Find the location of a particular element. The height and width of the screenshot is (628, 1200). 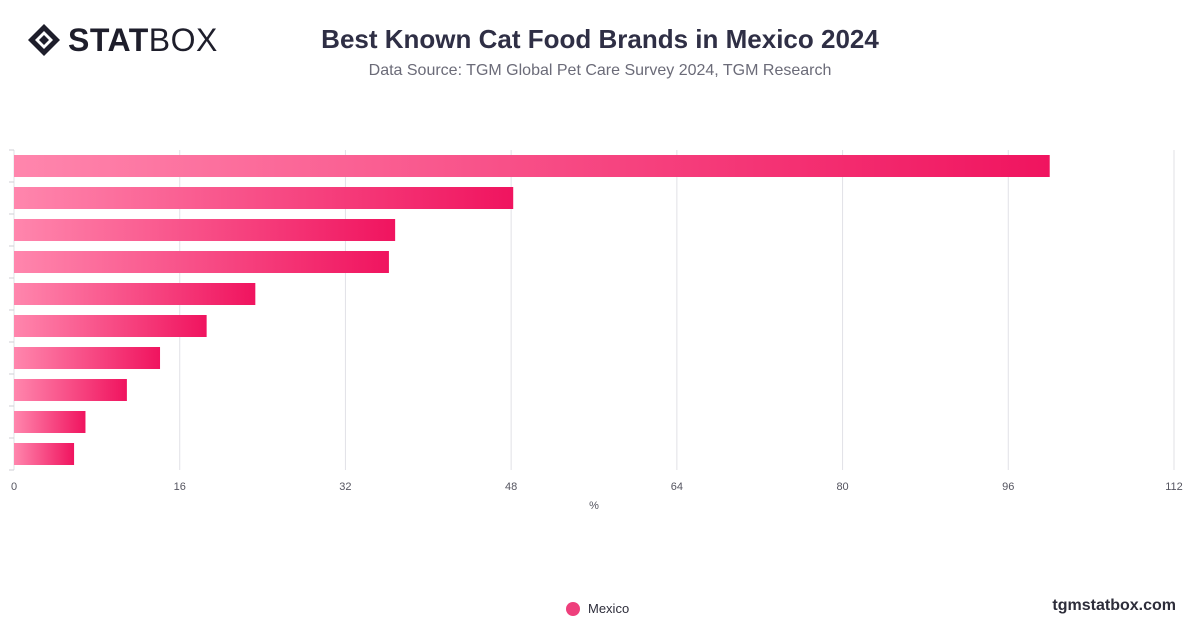

x-tick-label: 0 is located at coordinates (14, 487).